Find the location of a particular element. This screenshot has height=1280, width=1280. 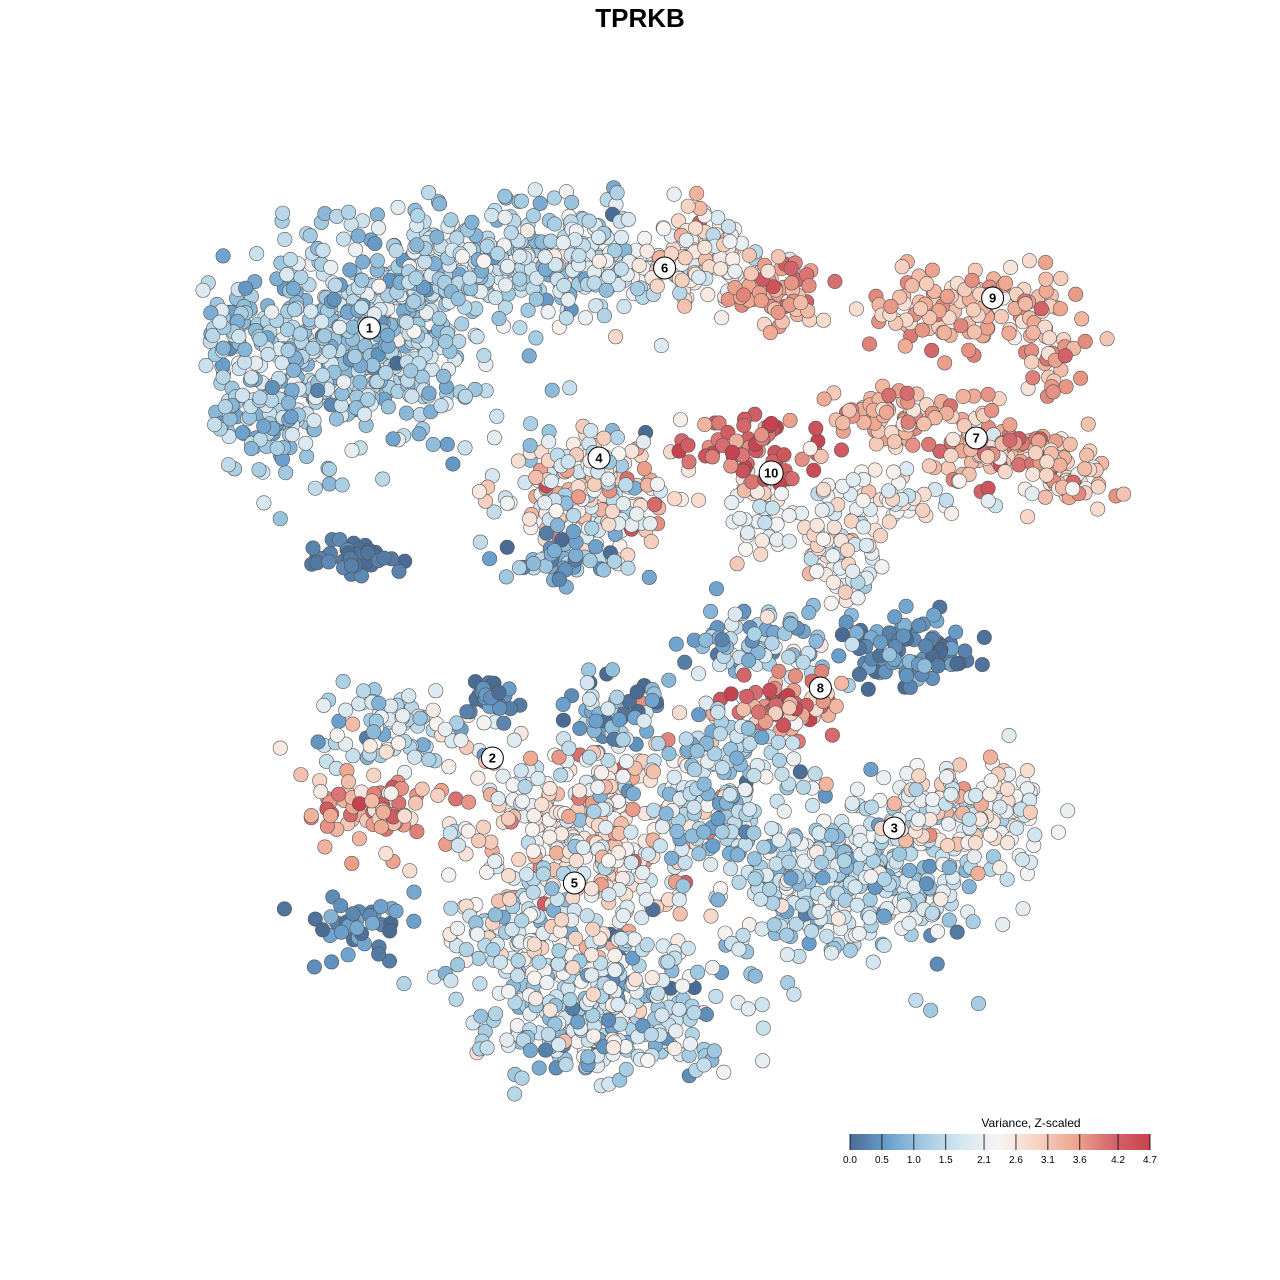

legend-tick-label: 1.5 is located at coordinates (946, 1160).